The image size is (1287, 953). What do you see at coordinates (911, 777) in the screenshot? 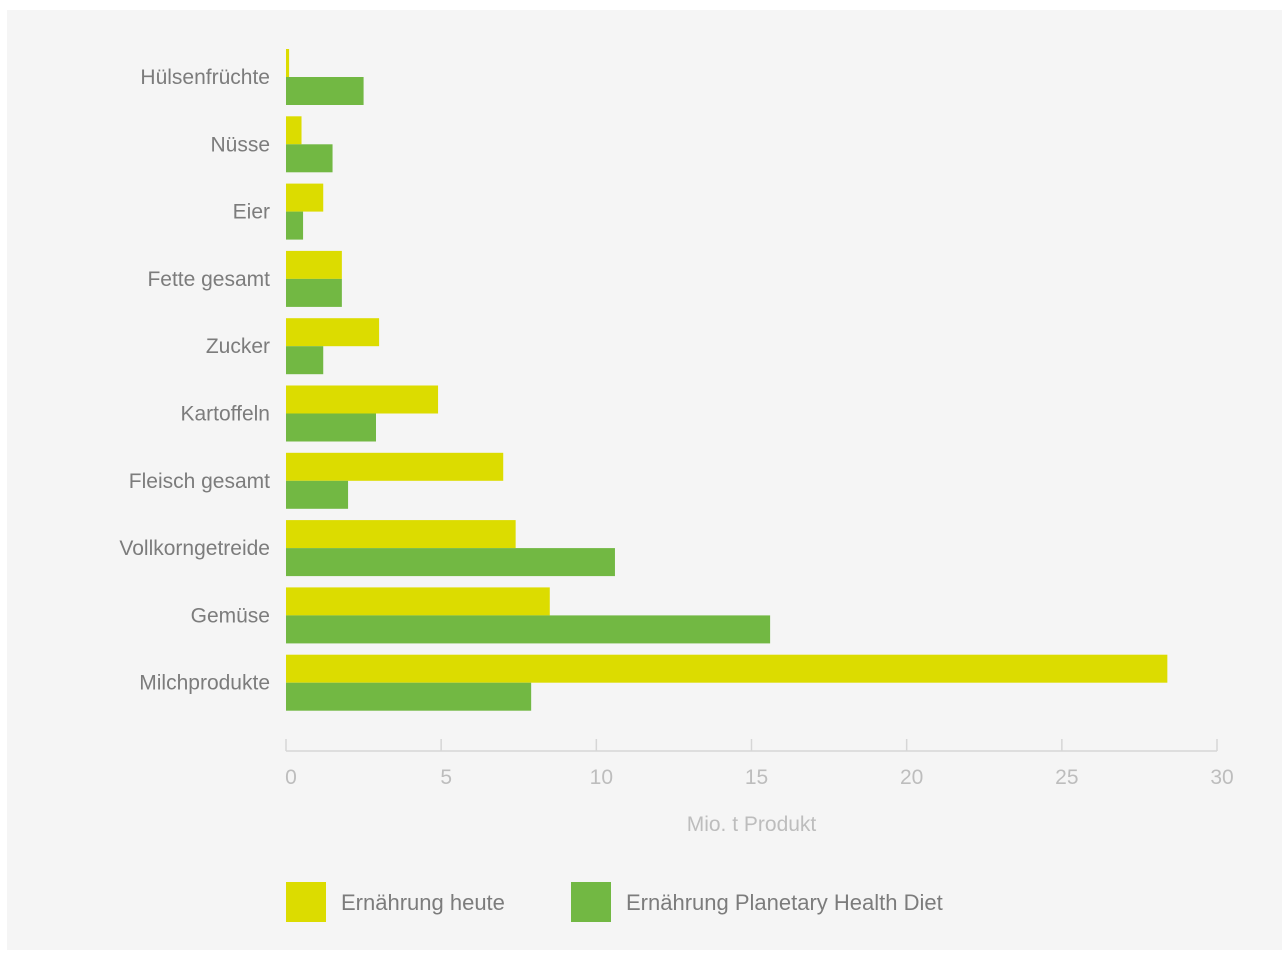
I see `x-tick-label: 20` at bounding box center [911, 777].